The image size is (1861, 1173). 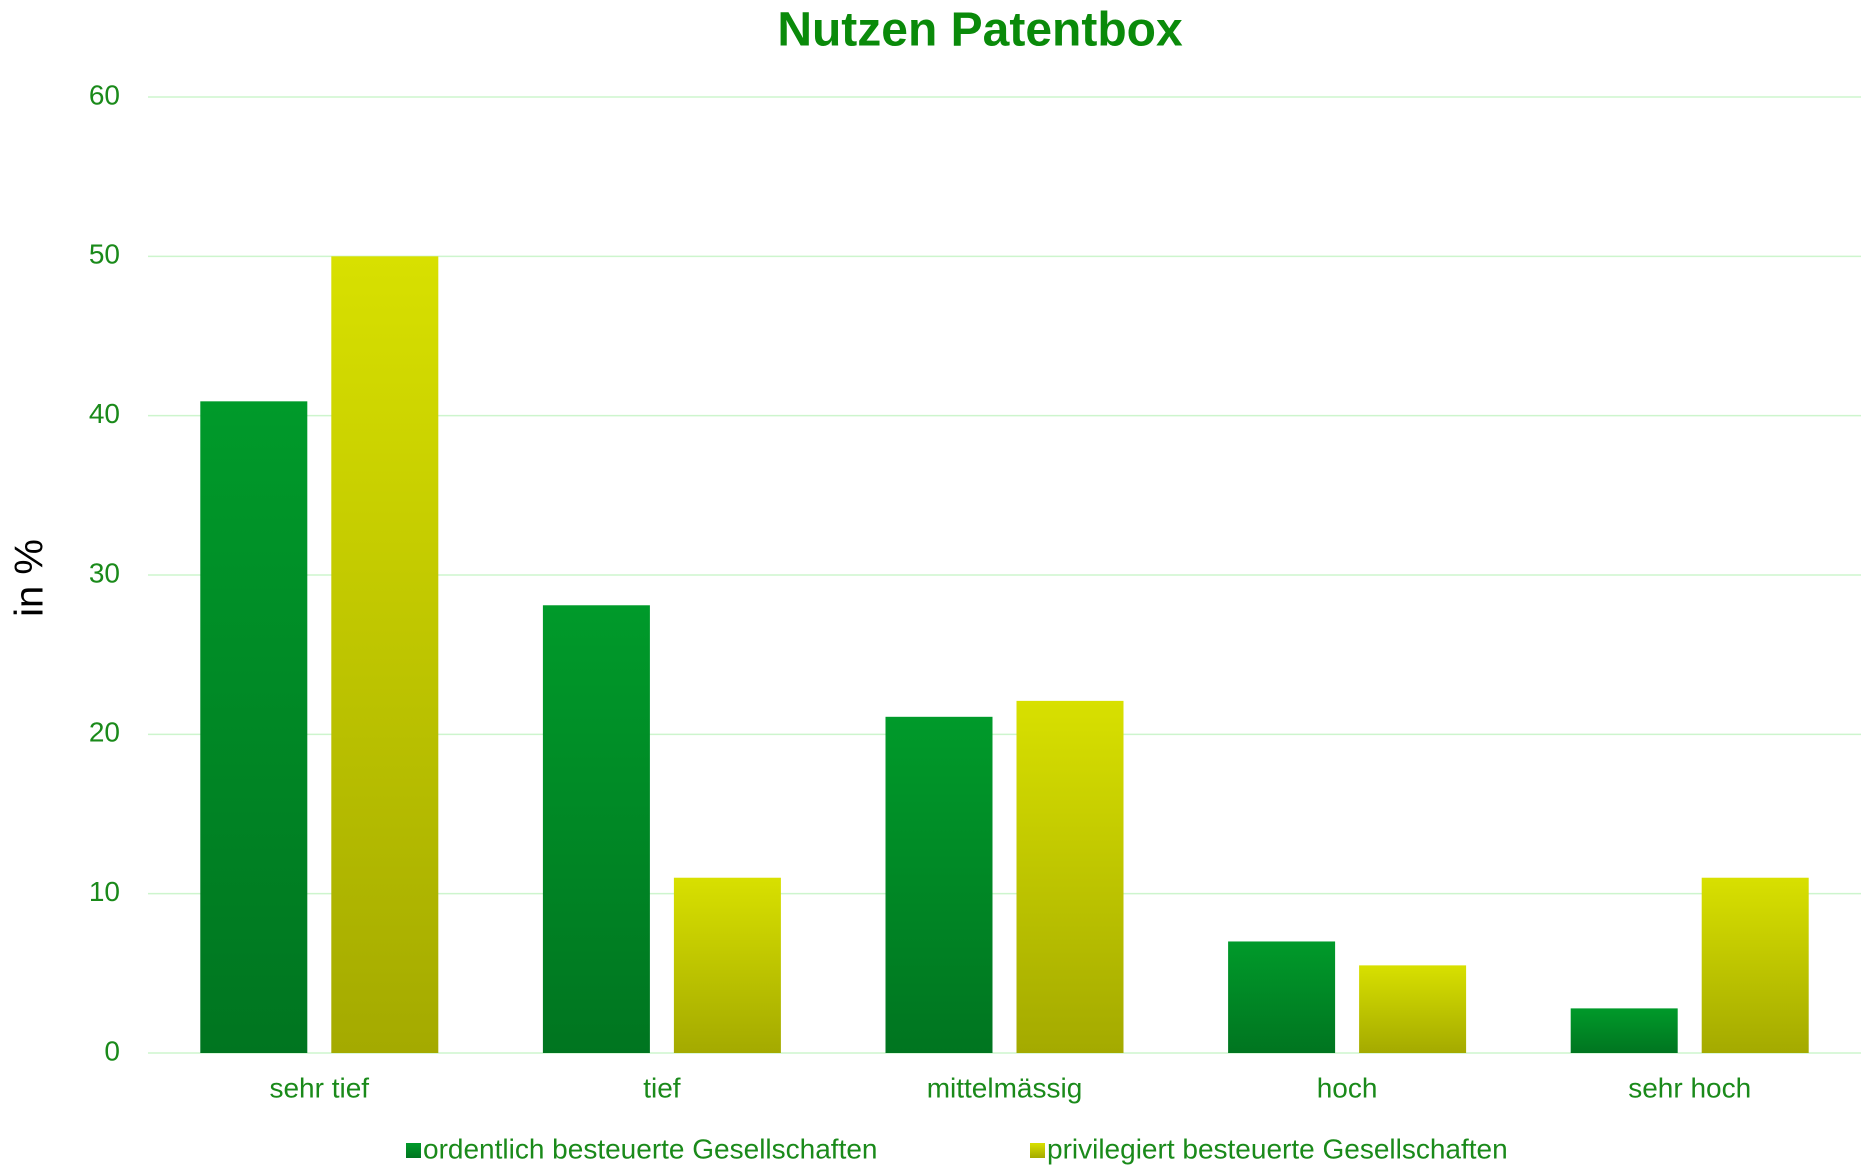 I want to click on y-tick-label: 50, so click(x=104, y=254).